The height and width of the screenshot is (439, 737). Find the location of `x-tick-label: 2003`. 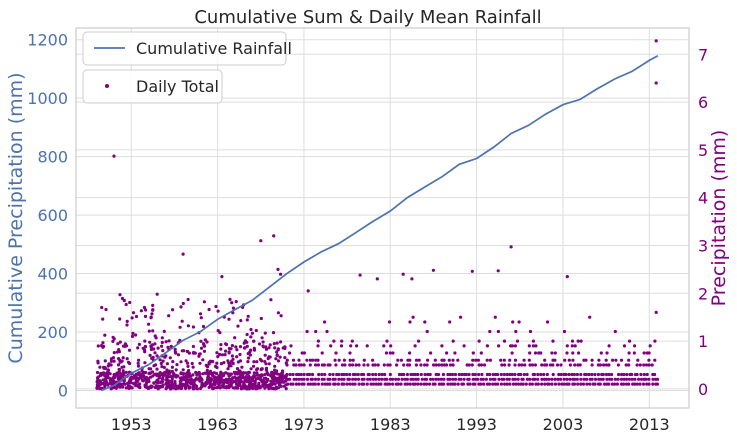

x-tick-label: 2003 is located at coordinates (563, 424).